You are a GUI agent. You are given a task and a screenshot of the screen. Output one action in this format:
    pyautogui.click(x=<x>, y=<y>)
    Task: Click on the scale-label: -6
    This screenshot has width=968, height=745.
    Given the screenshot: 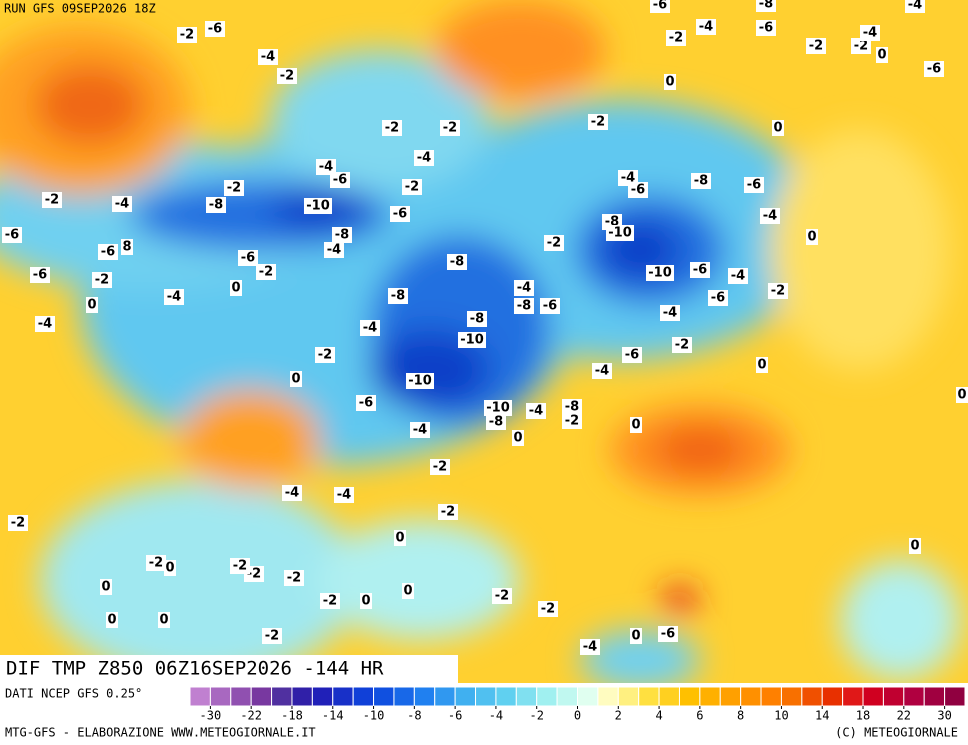 What is the action you would take?
    pyautogui.click(x=455, y=716)
    